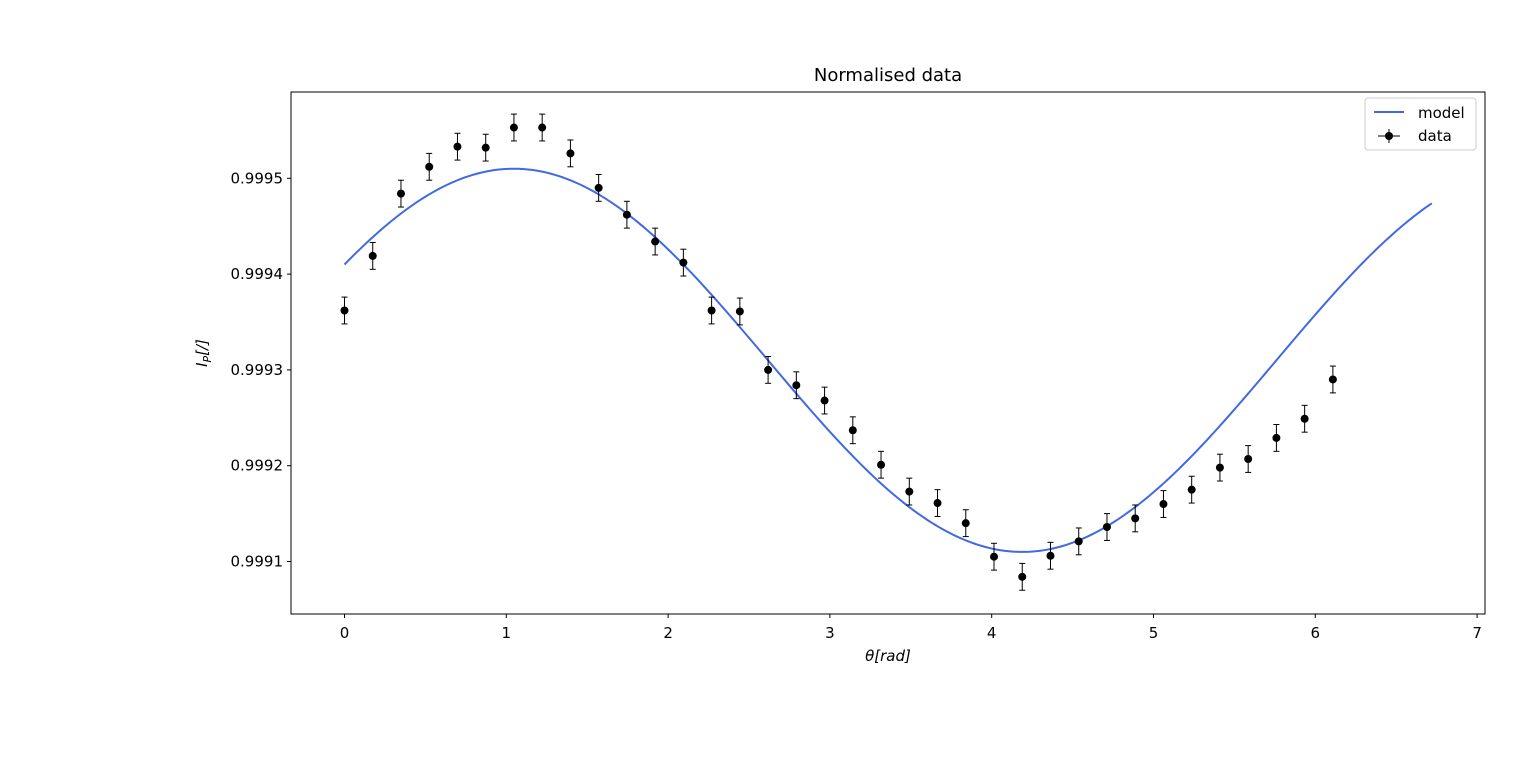  What do you see at coordinates (1435, 136) in the screenshot?
I see `legend-data-label: data` at bounding box center [1435, 136].